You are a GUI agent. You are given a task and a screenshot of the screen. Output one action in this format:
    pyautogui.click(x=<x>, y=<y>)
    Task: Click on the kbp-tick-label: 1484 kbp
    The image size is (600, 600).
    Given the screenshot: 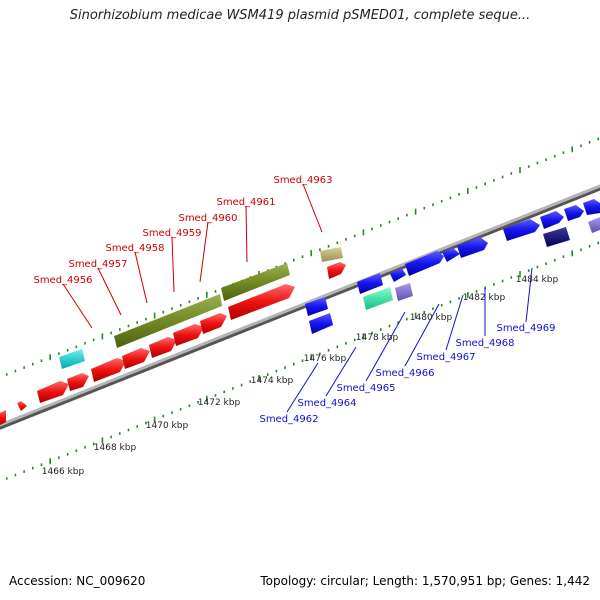 What is the action you would take?
    pyautogui.click(x=537, y=280)
    